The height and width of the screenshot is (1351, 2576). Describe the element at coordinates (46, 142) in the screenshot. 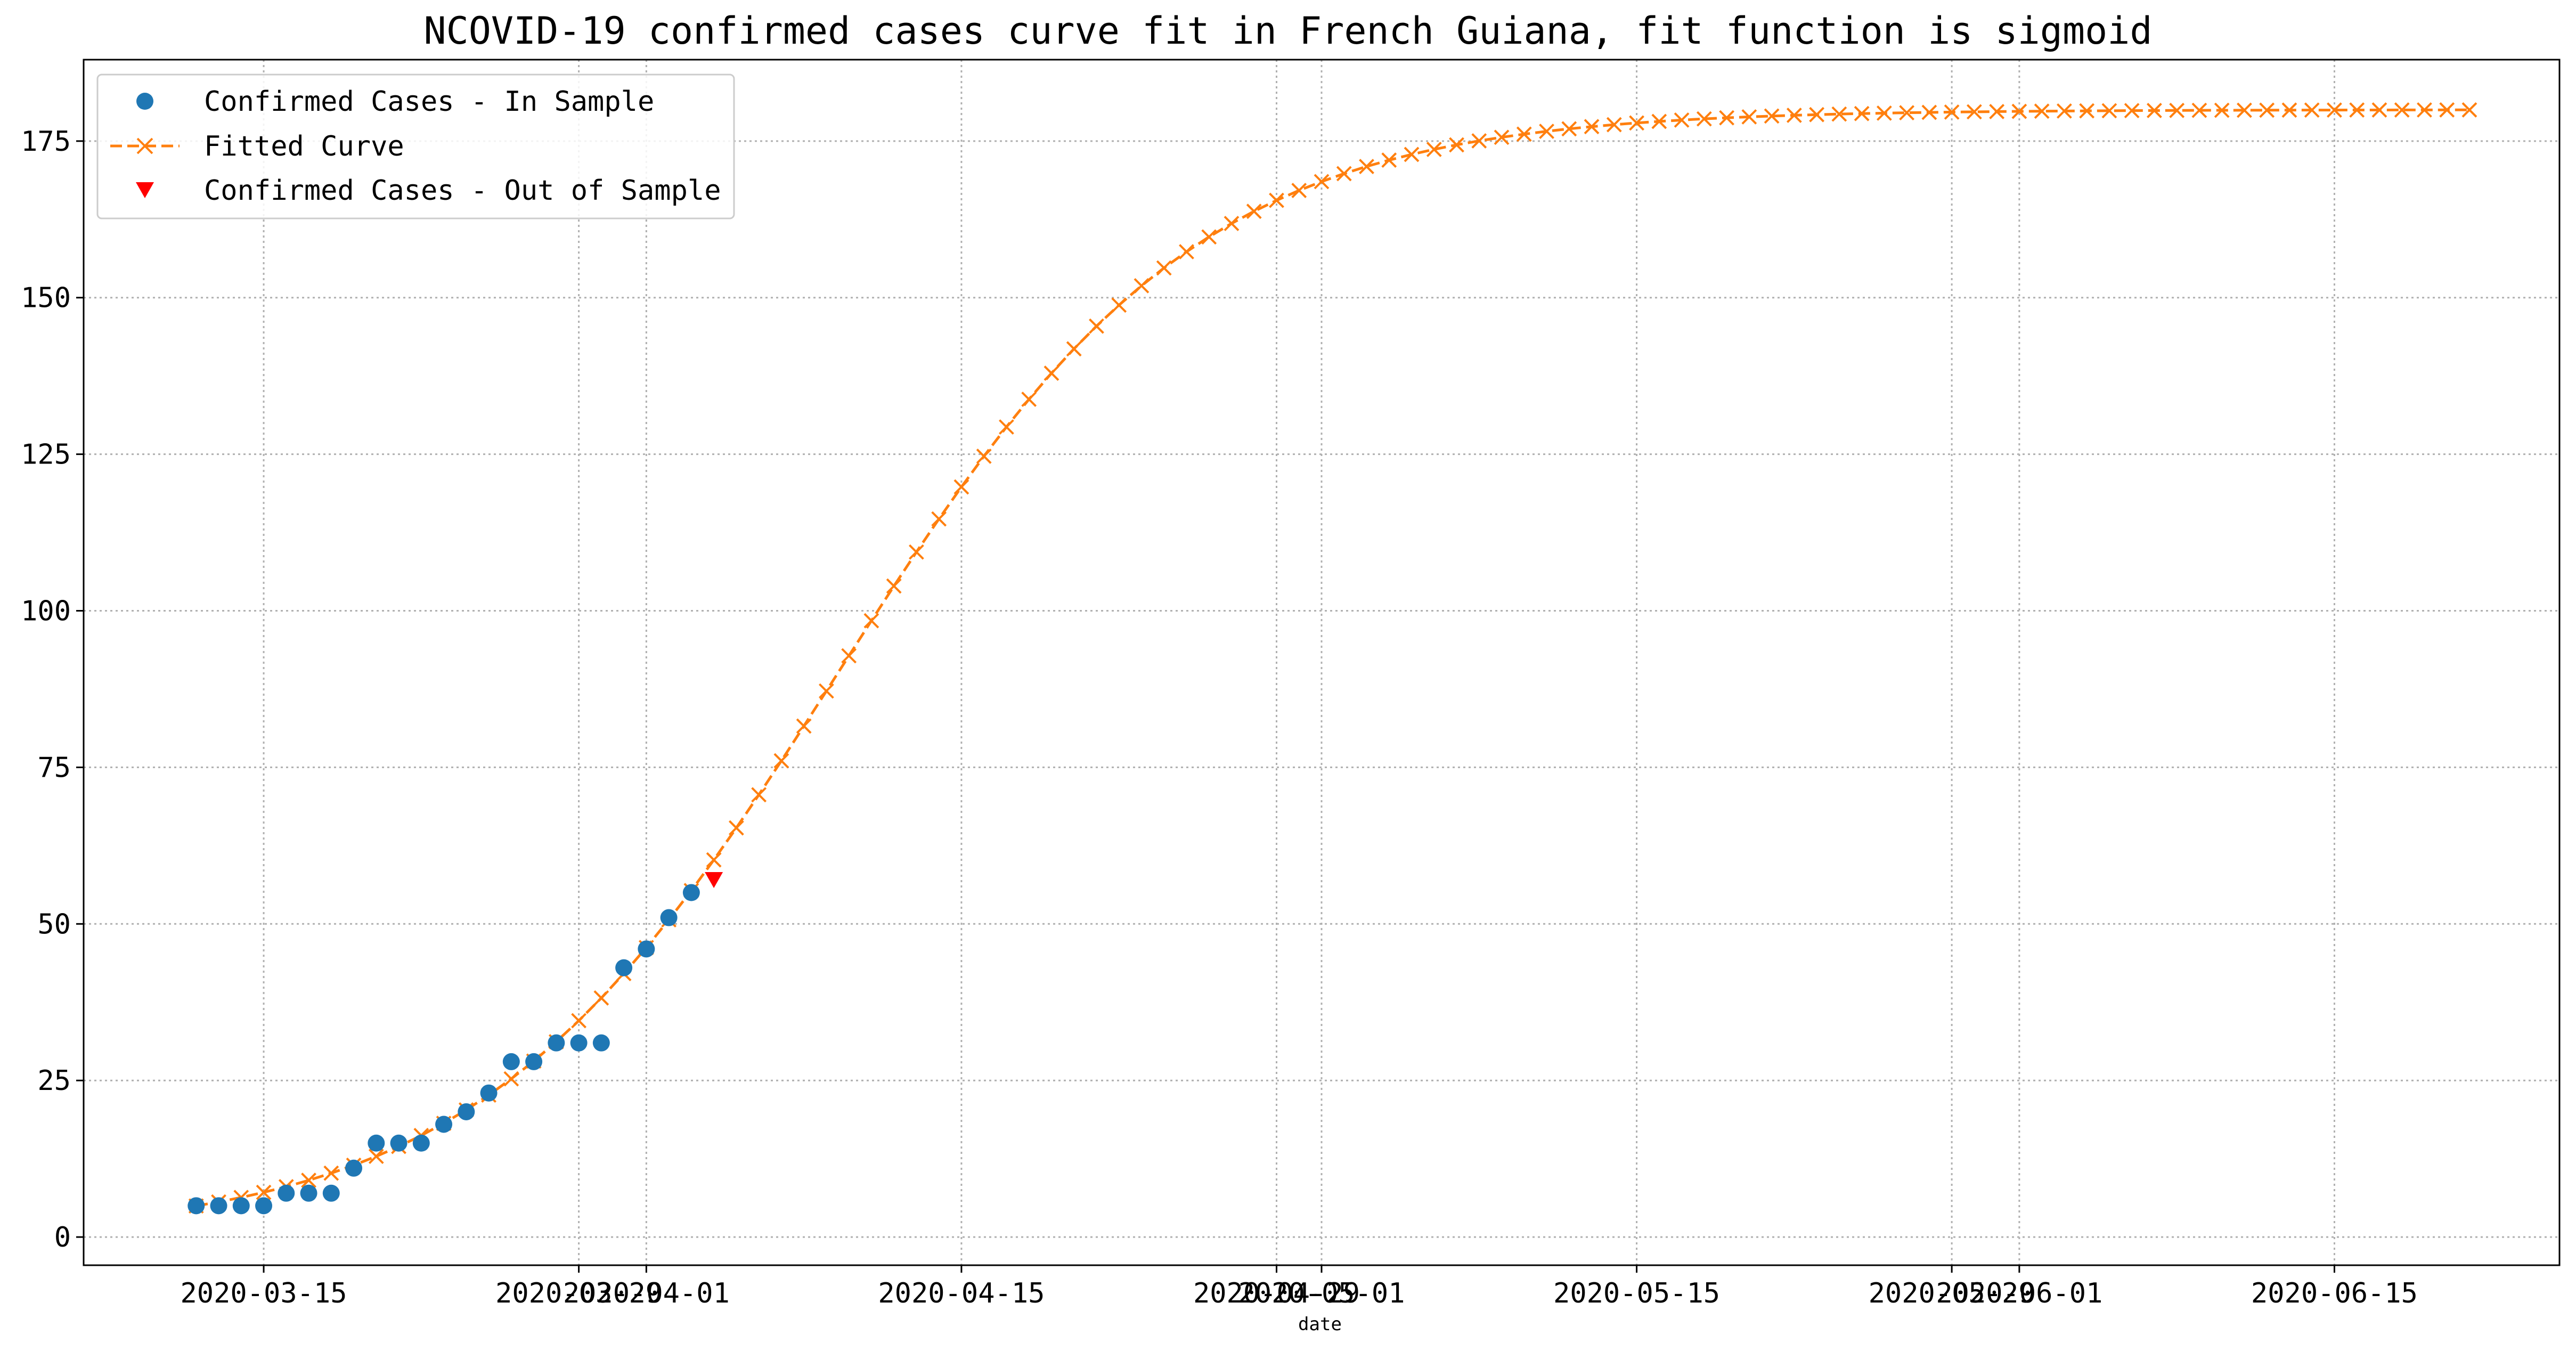

I see `y-tick-label: 175` at that location.